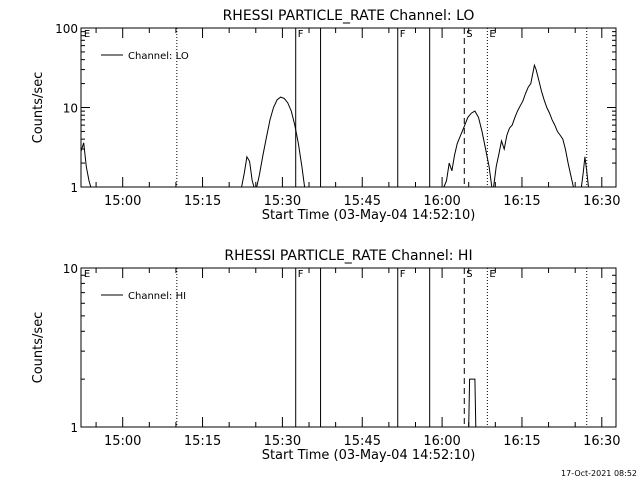  What do you see at coordinates (348, 256) in the screenshot?
I see `chart-title: RHESSI PARTICLE_RATE Channel: HI` at bounding box center [348, 256].